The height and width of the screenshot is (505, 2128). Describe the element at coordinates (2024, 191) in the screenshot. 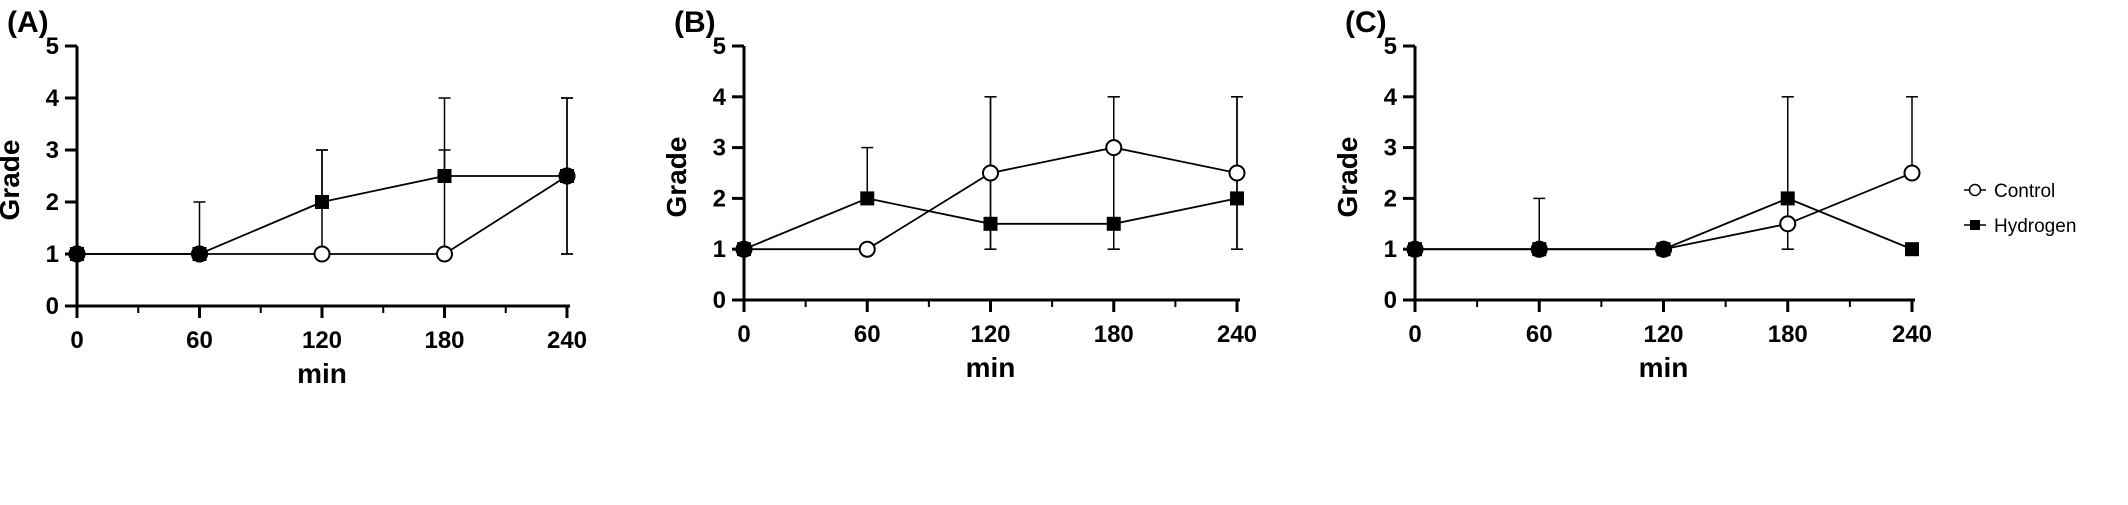

I see `legend-label: Control` at that location.